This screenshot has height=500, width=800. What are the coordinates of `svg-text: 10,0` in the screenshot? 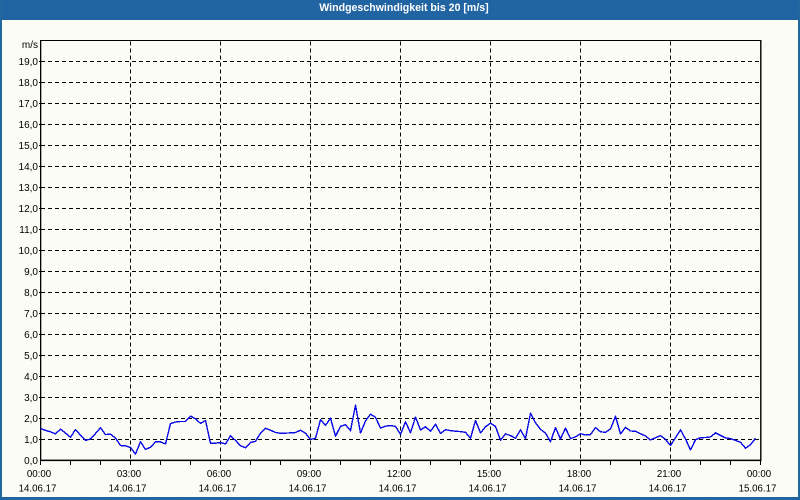 It's located at (29, 251).